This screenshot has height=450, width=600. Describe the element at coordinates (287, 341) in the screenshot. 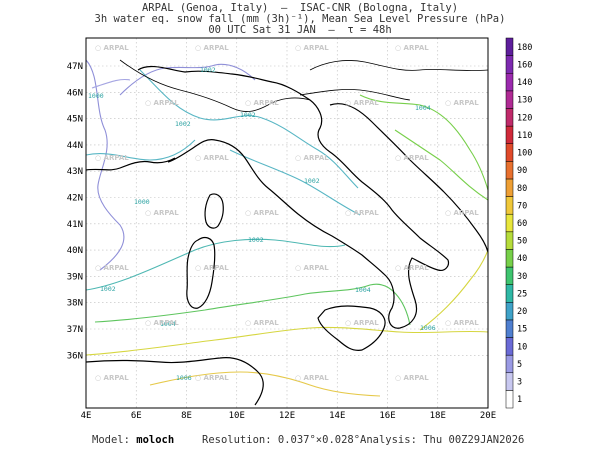

I see `isobar-1006-south` at that location.